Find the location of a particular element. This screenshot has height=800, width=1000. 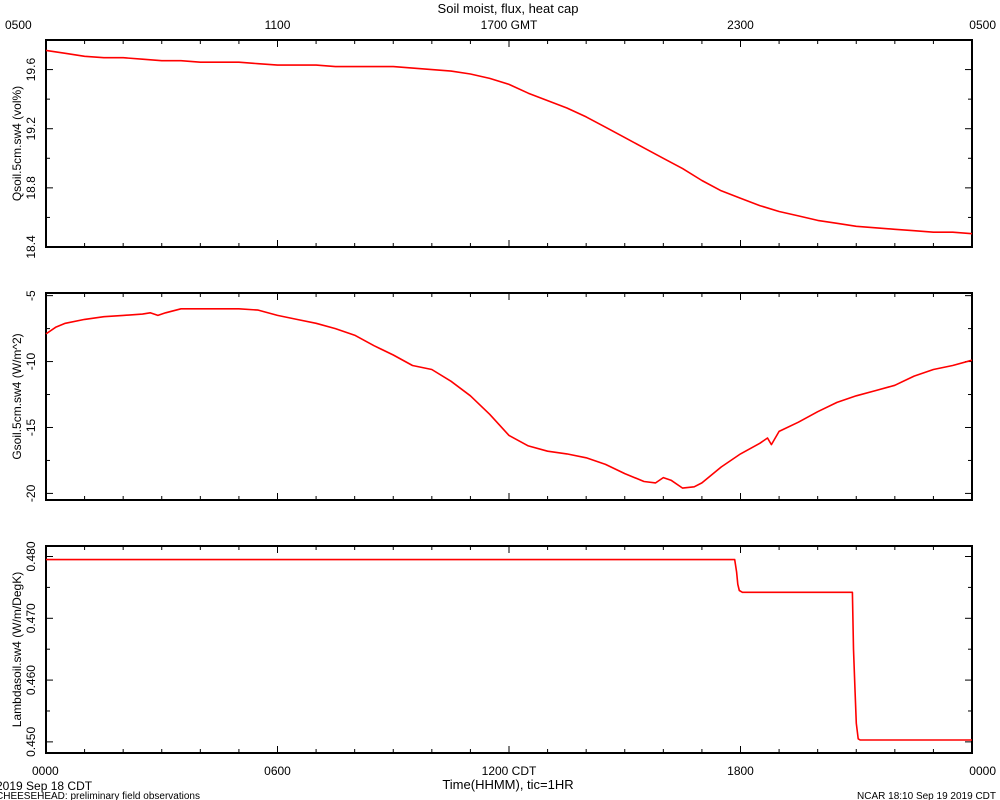

y-axis-label: Qsoil.5cm.sw4 (vol%) is located at coordinates (17, 143).